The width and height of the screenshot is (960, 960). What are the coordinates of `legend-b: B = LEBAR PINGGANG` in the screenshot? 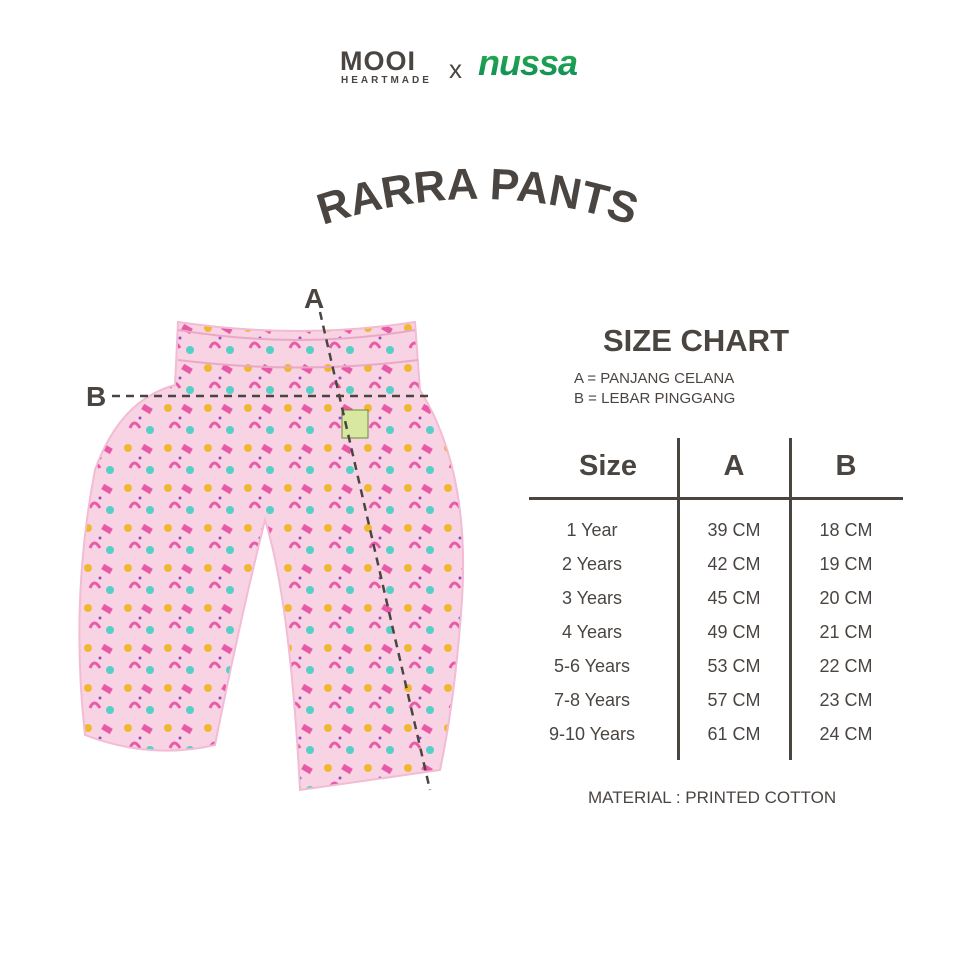 It's located at (655, 398).